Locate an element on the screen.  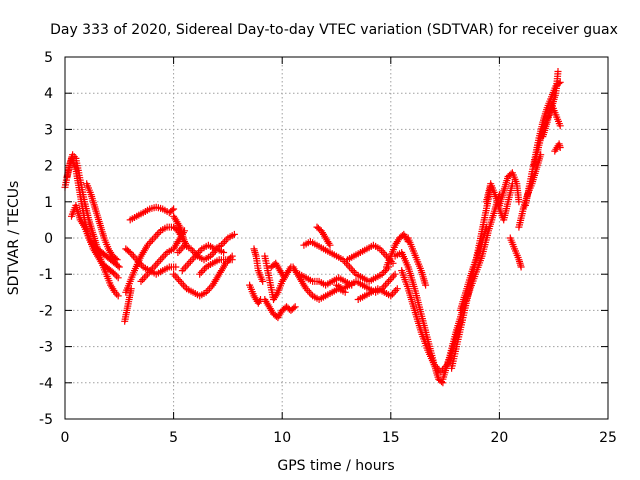
x-tick-label: 0 is located at coordinates (65, 438).